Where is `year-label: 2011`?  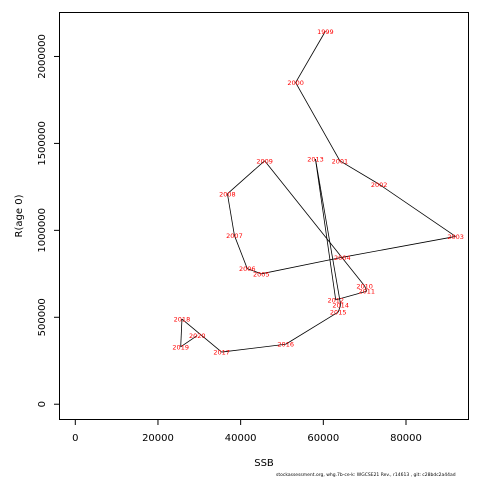 year-label: 2011 is located at coordinates (366, 292).